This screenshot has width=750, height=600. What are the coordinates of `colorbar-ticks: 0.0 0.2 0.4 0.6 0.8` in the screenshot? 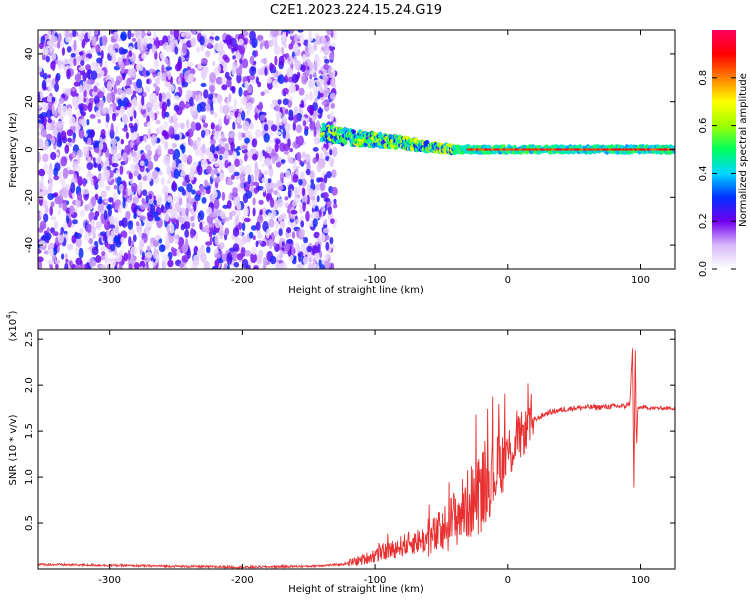 It's located at (717, 173).